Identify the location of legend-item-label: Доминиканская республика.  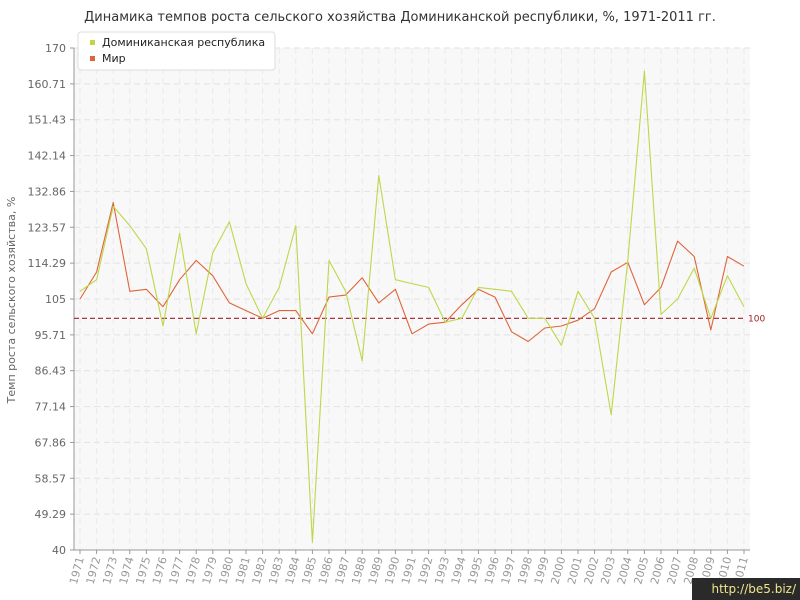
(183, 42).